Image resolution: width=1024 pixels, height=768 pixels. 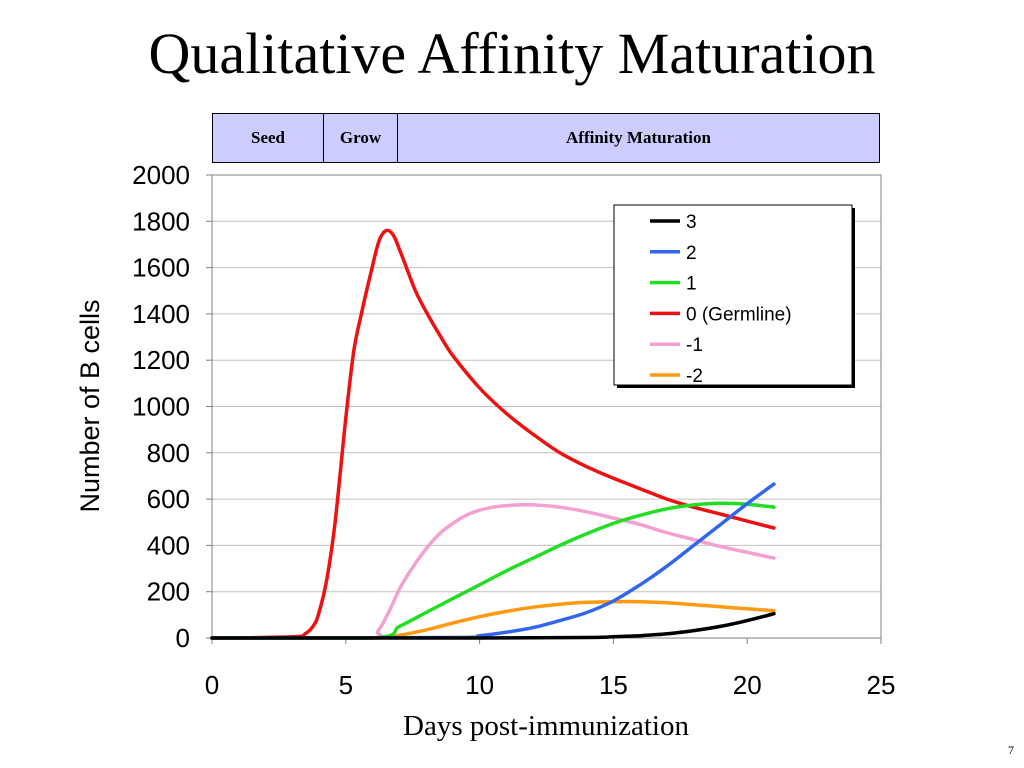 I want to click on phase-affinity-maturation: Affinity Maturation, so click(x=638, y=137).